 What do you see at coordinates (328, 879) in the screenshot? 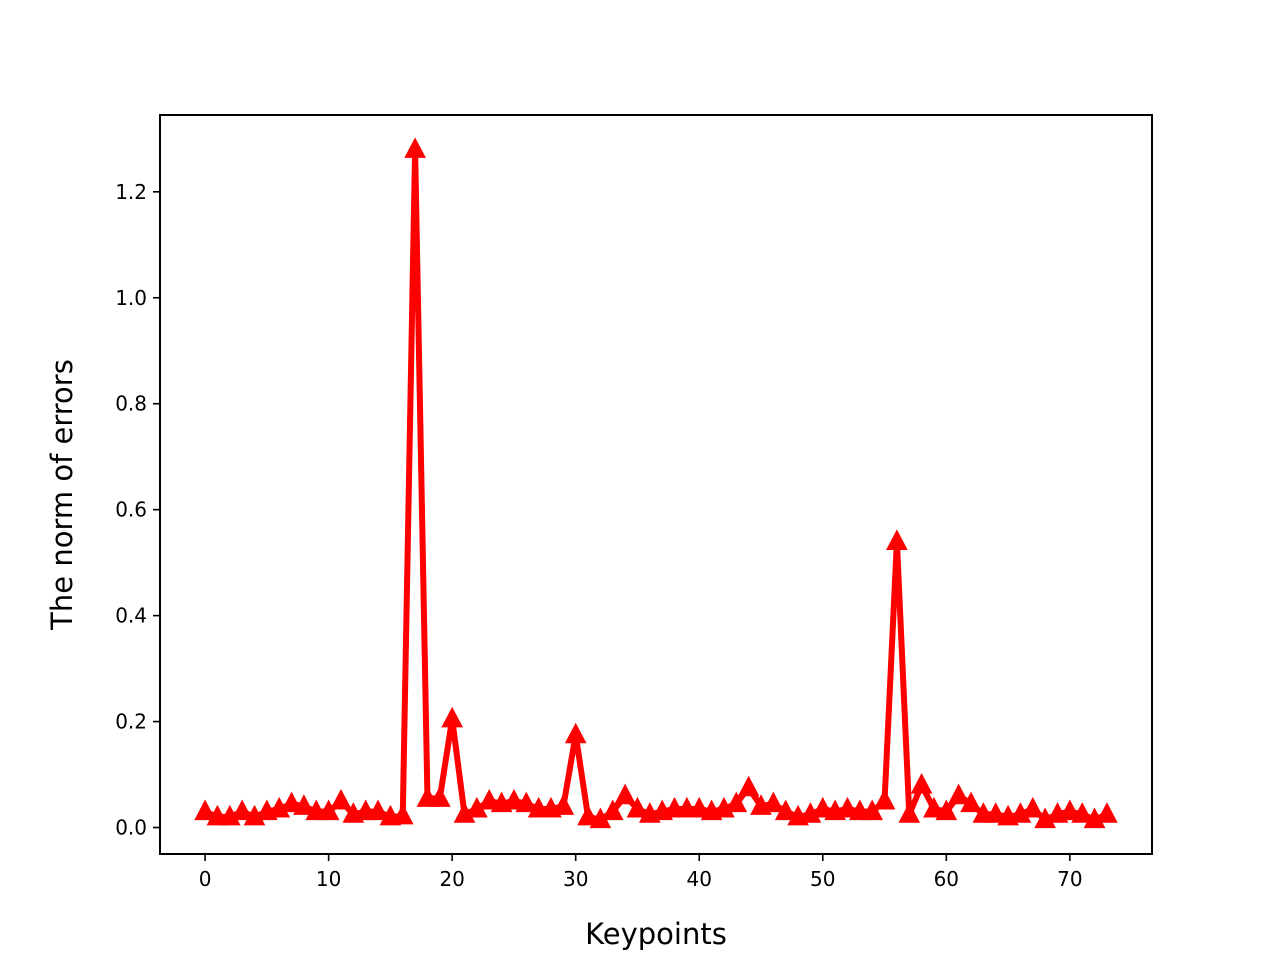
I see `x-tick-label: 10` at bounding box center [328, 879].